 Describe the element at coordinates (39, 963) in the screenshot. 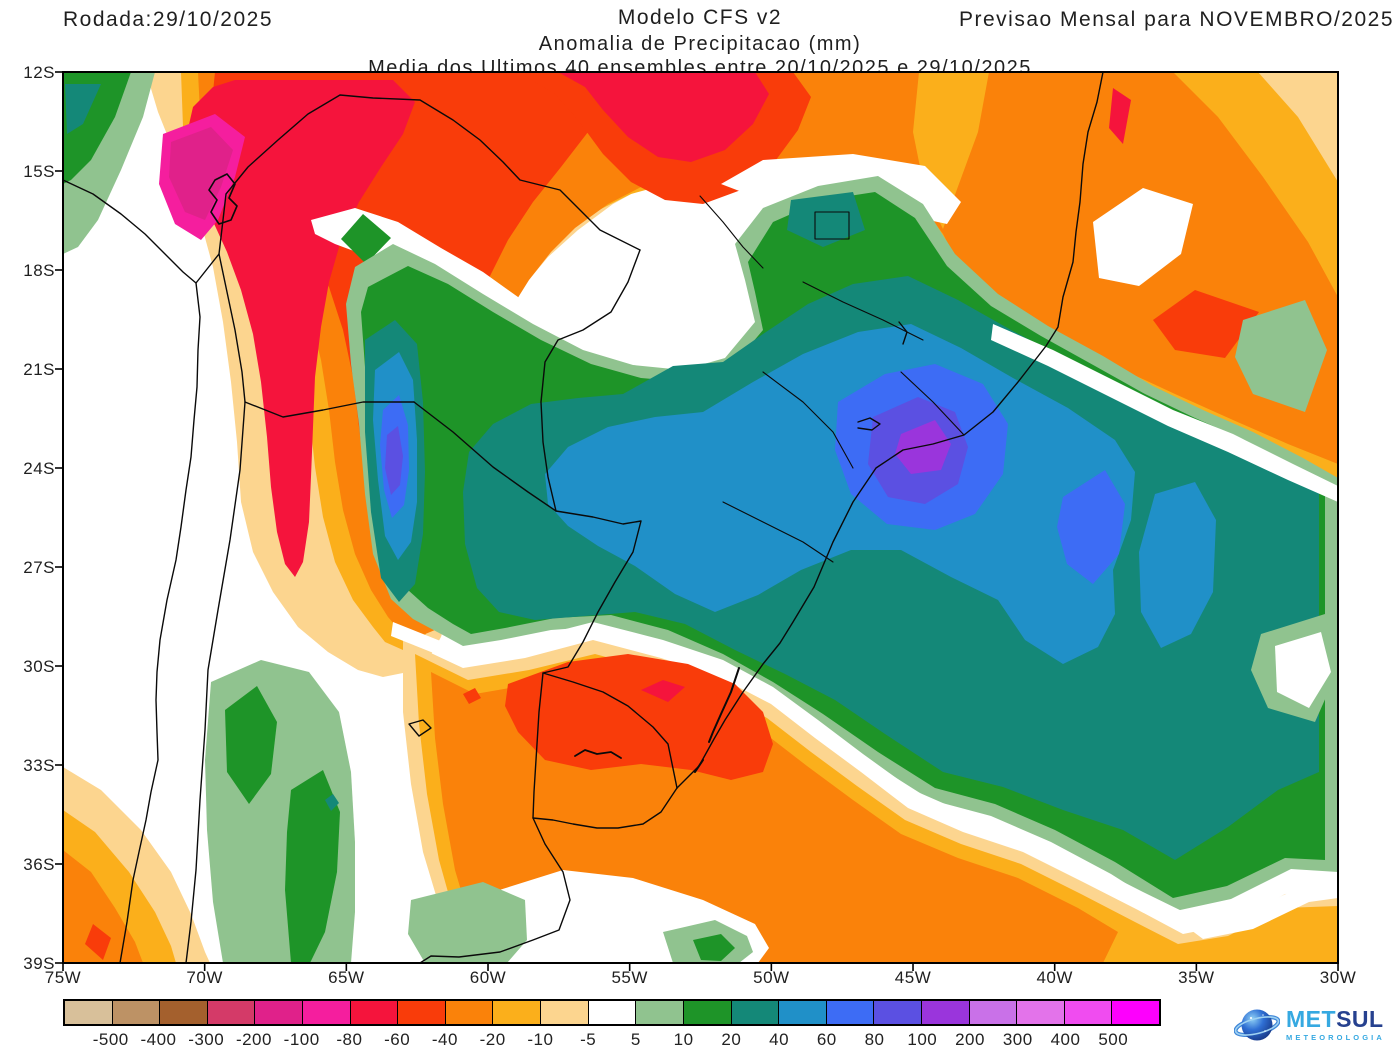

I see `lat-tick-label: 39S` at that location.